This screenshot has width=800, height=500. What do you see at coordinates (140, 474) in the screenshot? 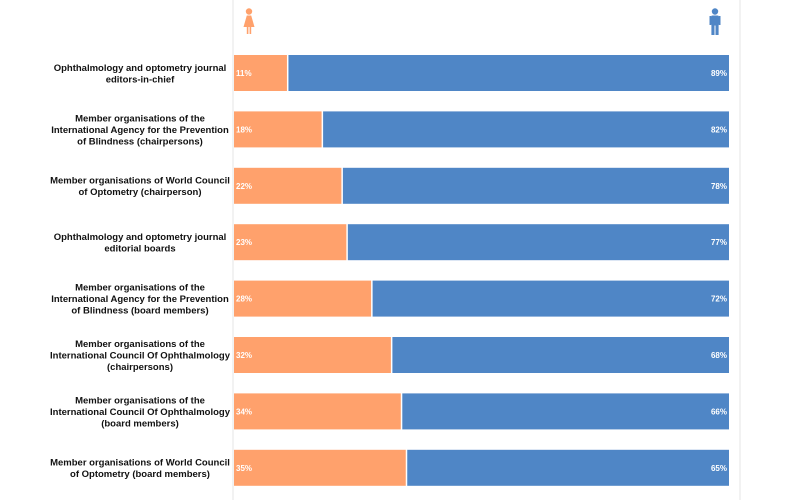
I see `category-label-line: of Optometry (board members)` at bounding box center [140, 474].